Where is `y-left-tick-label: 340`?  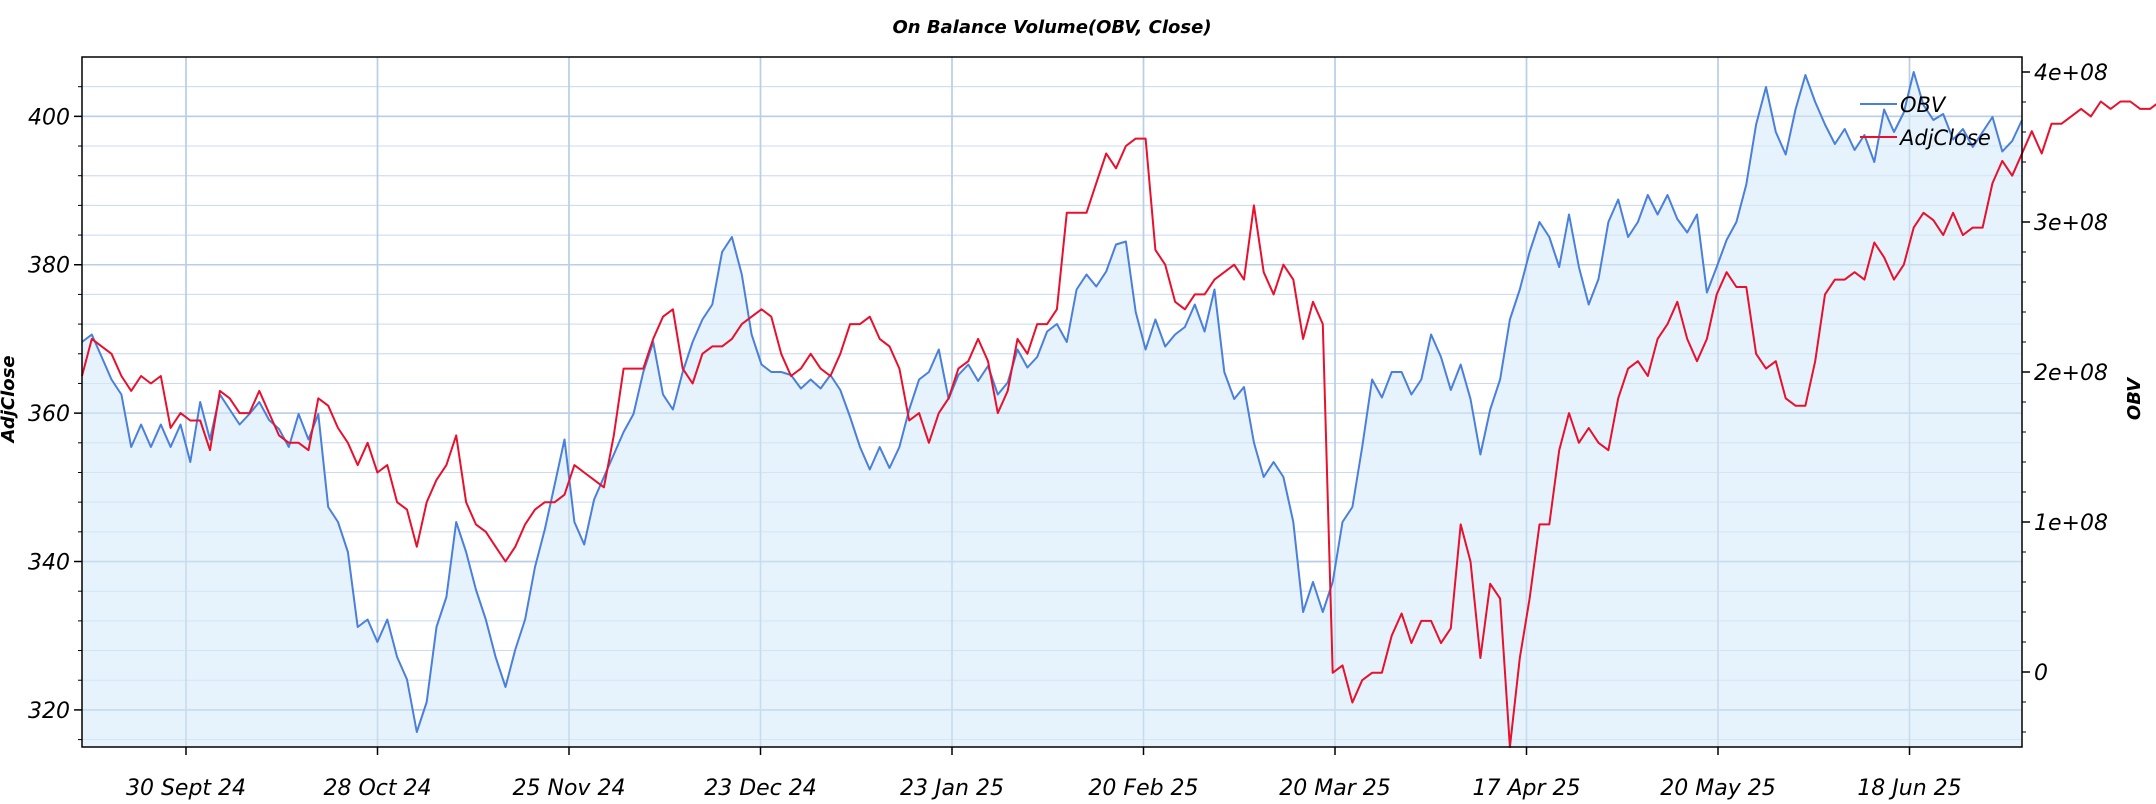 y-left-tick-label: 340 is located at coordinates (49, 563).